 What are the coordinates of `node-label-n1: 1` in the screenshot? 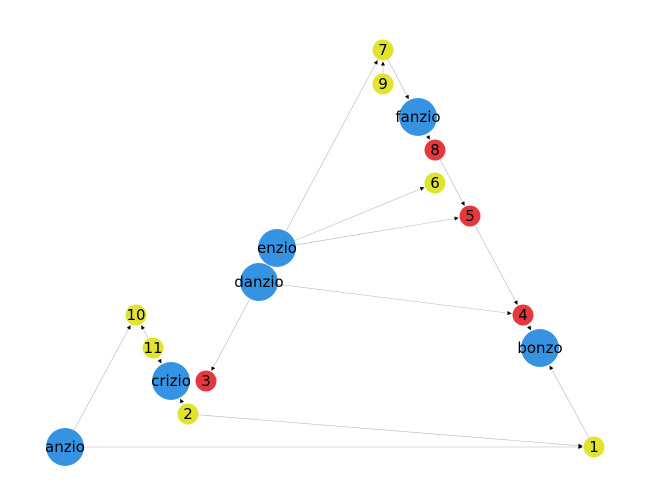 It's located at (594, 447).